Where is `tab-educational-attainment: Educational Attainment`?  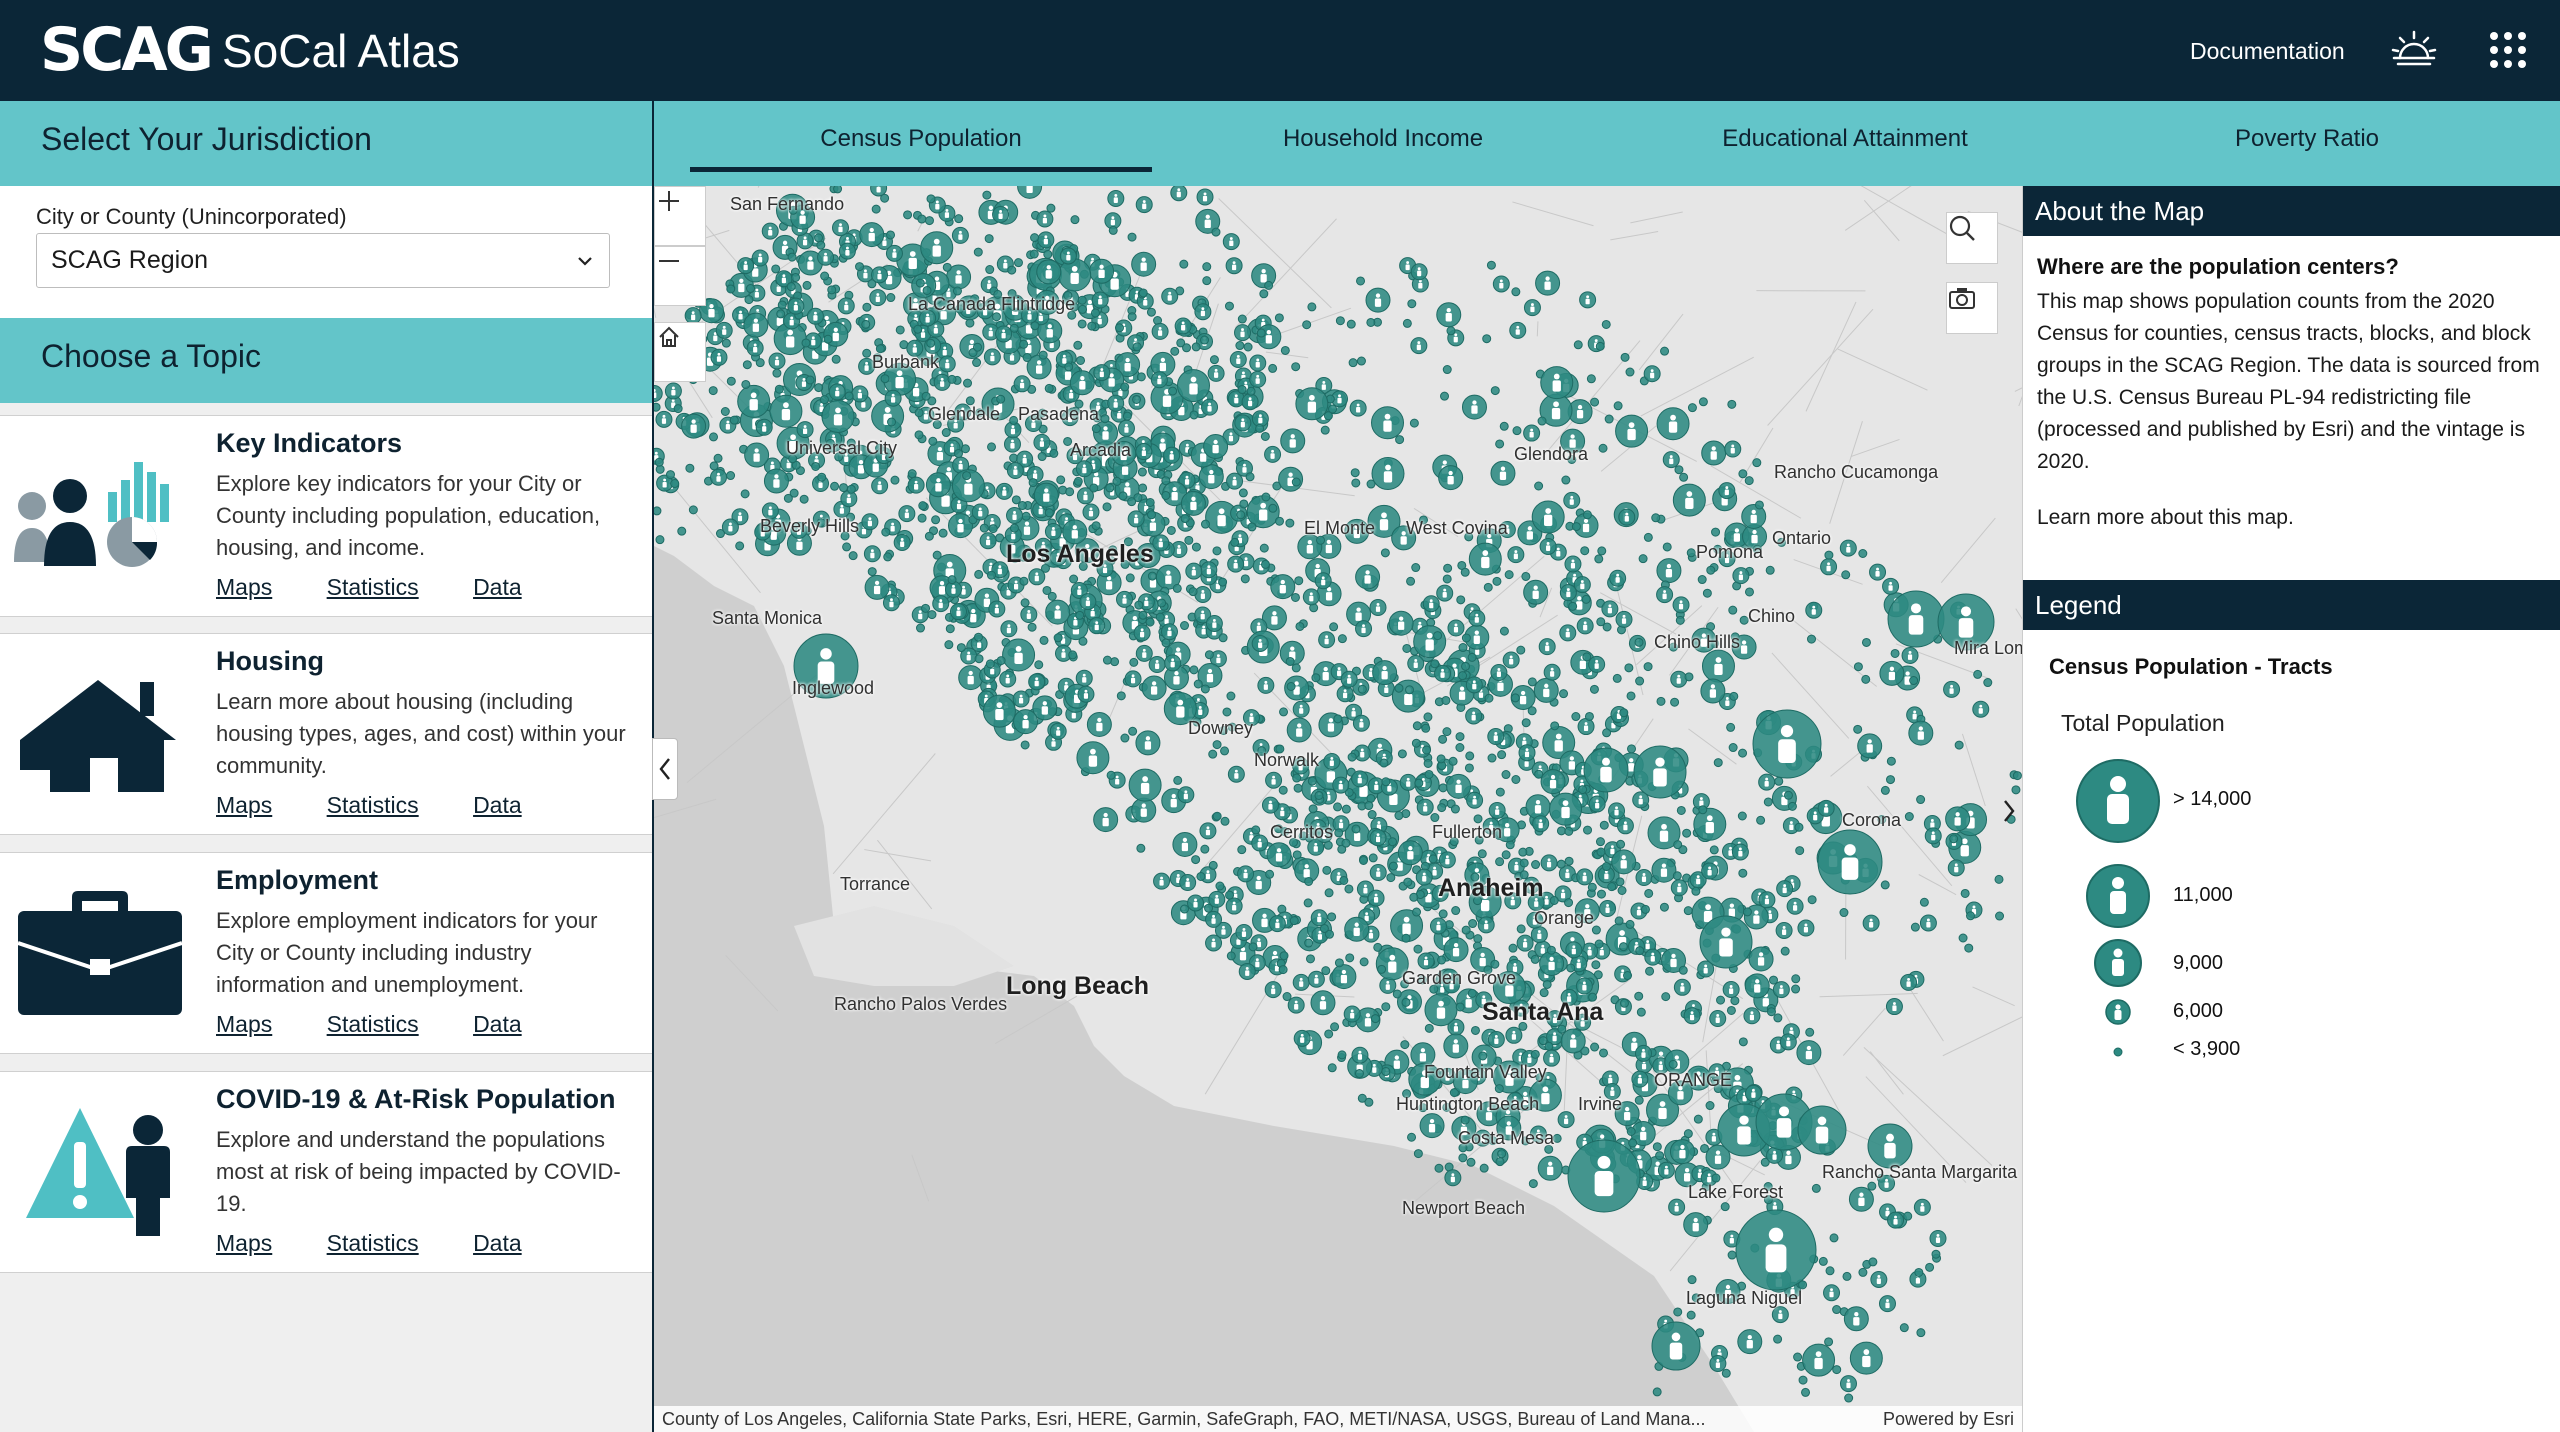 tab-educational-attainment: Educational Attainment is located at coordinates (1845, 138).